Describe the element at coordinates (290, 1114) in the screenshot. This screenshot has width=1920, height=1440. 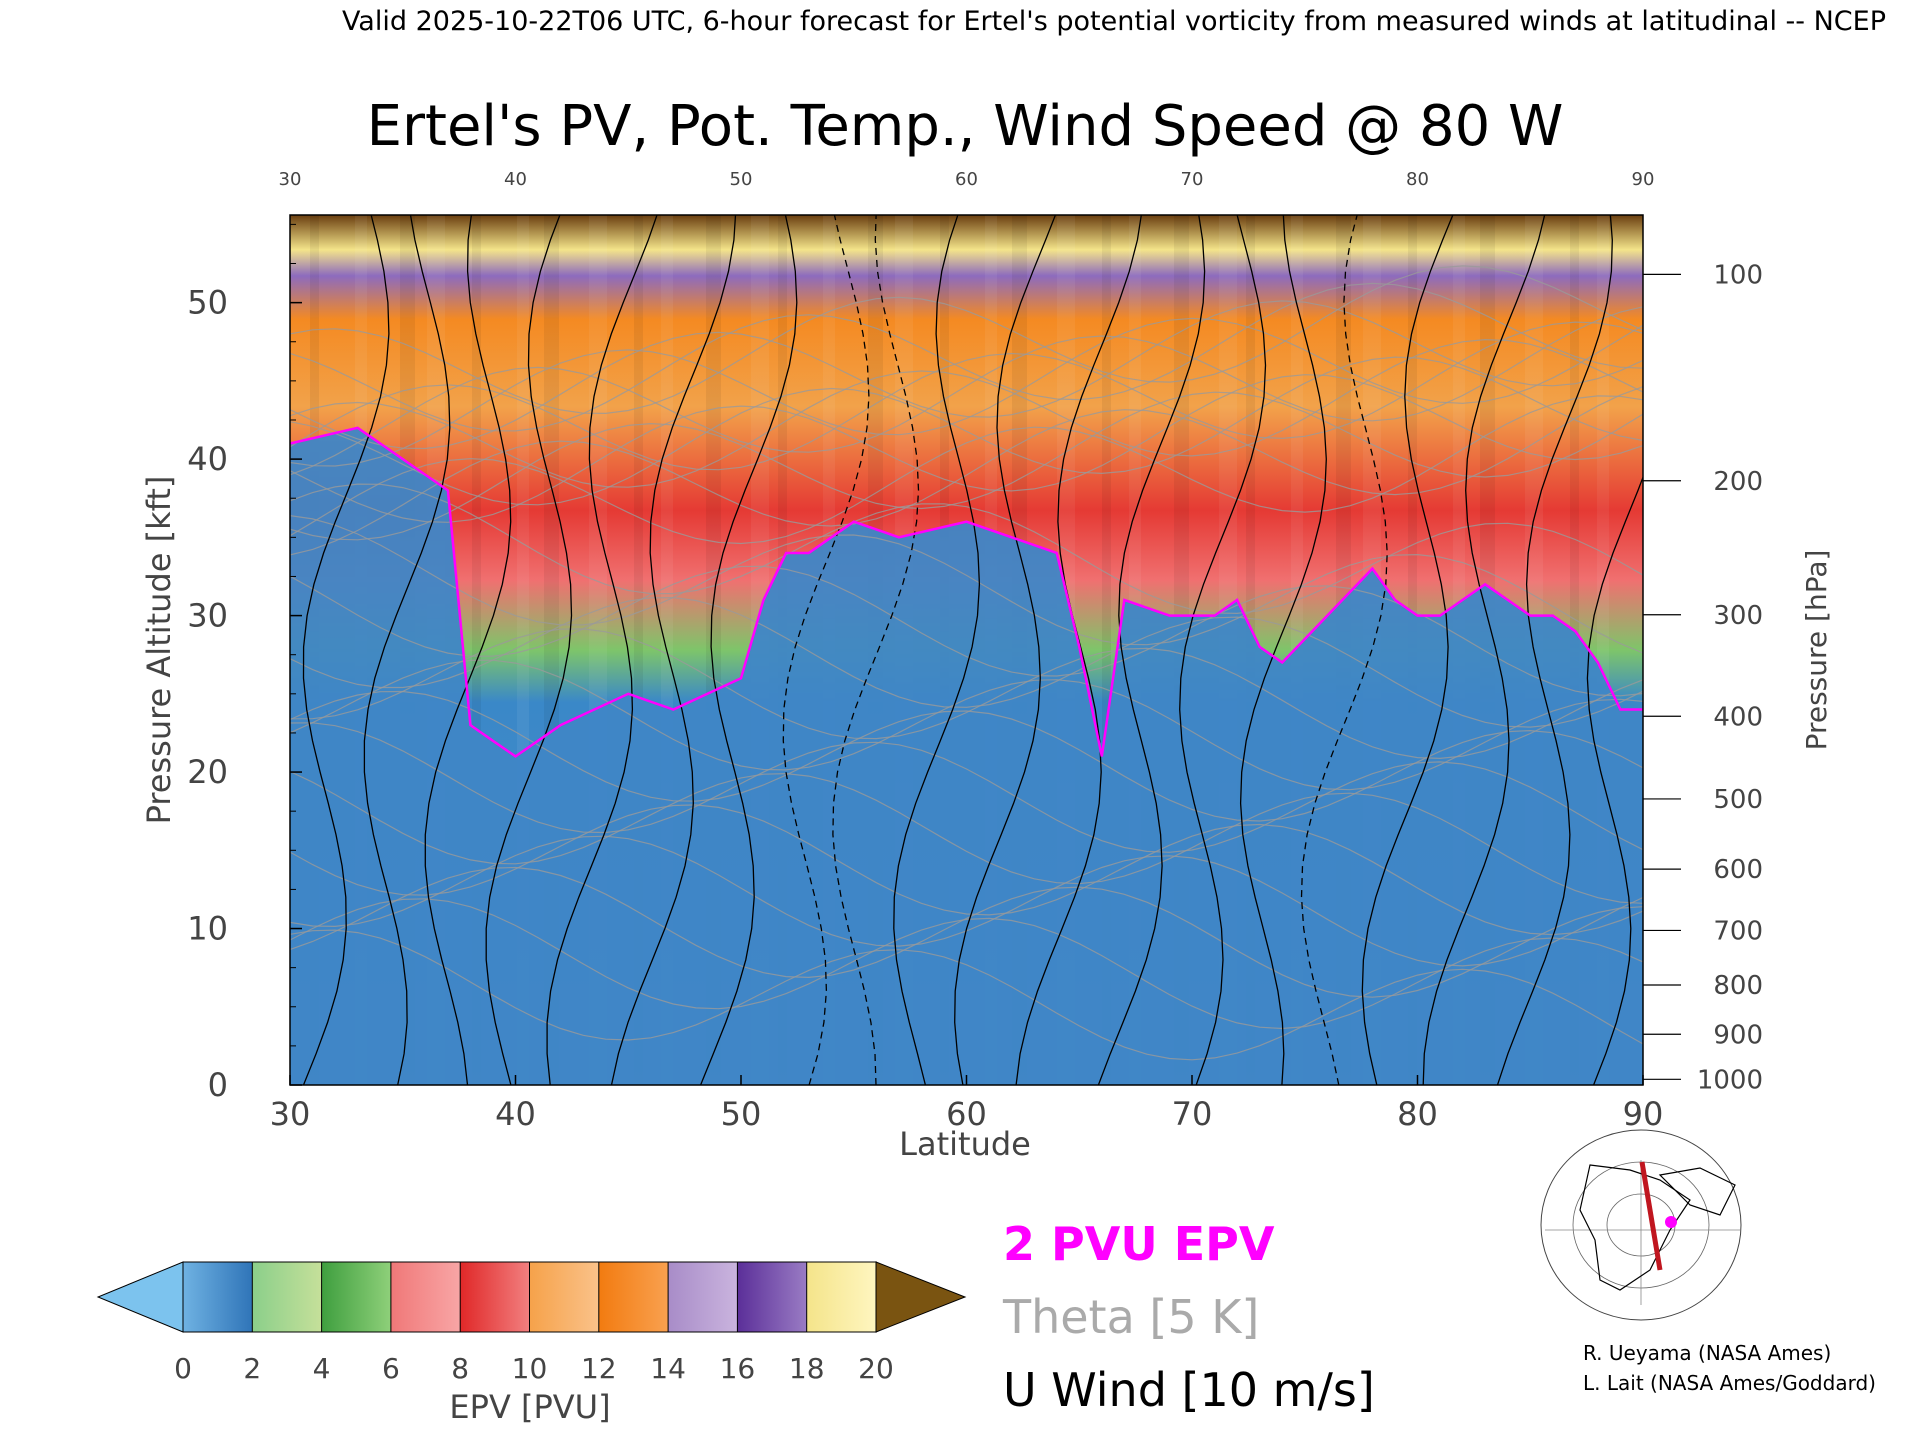
I see `x-tick-label: 30` at that location.